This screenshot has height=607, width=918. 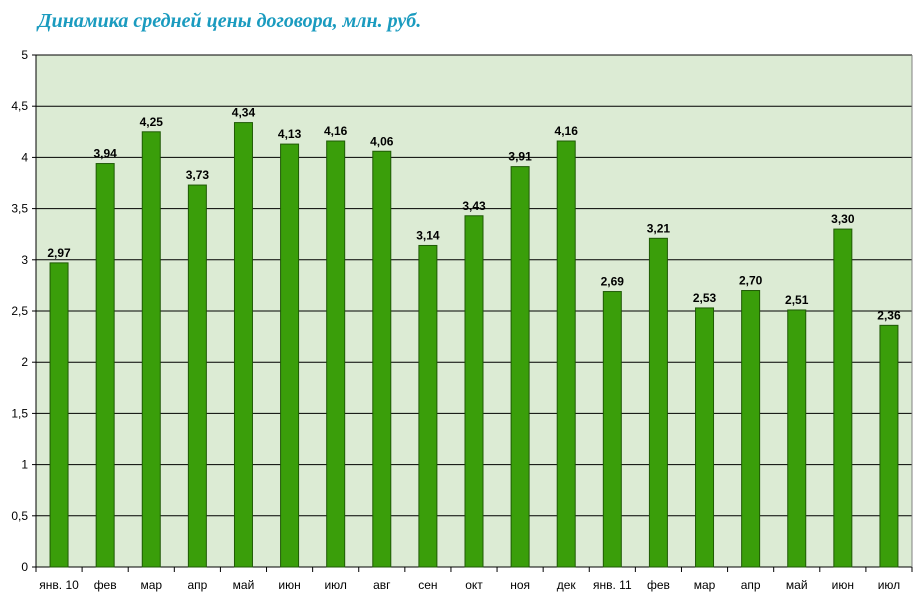 I want to click on y-tick-label: 0,5, so click(x=19, y=516).